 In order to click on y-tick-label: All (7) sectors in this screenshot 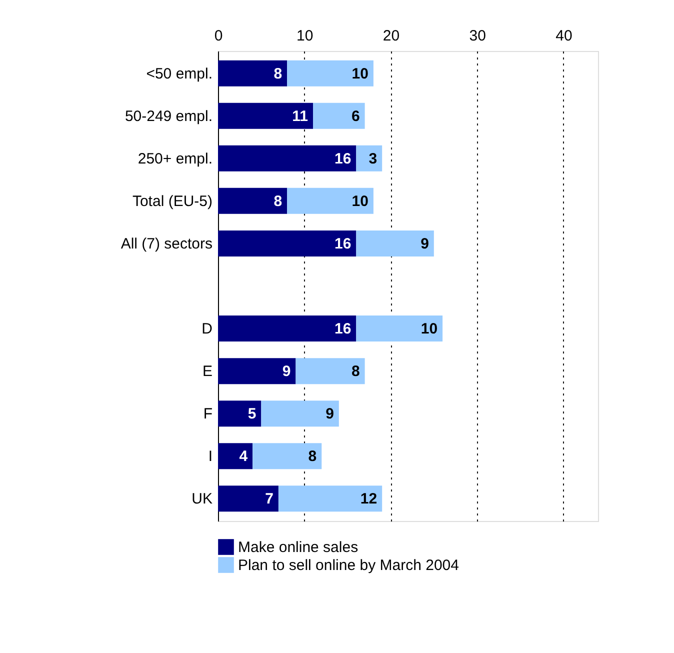, I will do `click(166, 243)`.